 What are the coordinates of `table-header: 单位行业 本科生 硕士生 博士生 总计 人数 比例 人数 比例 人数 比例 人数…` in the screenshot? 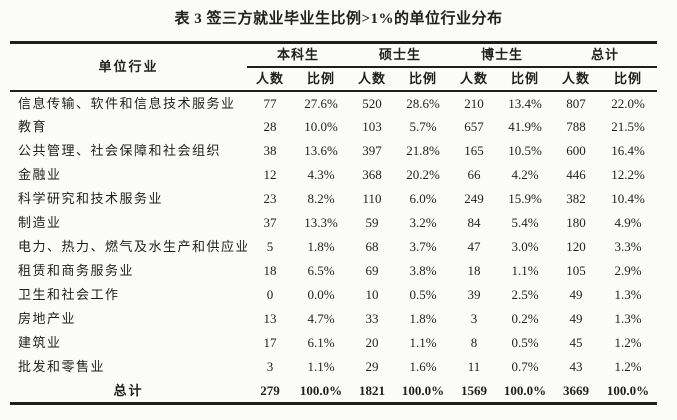 It's located at (334, 67).